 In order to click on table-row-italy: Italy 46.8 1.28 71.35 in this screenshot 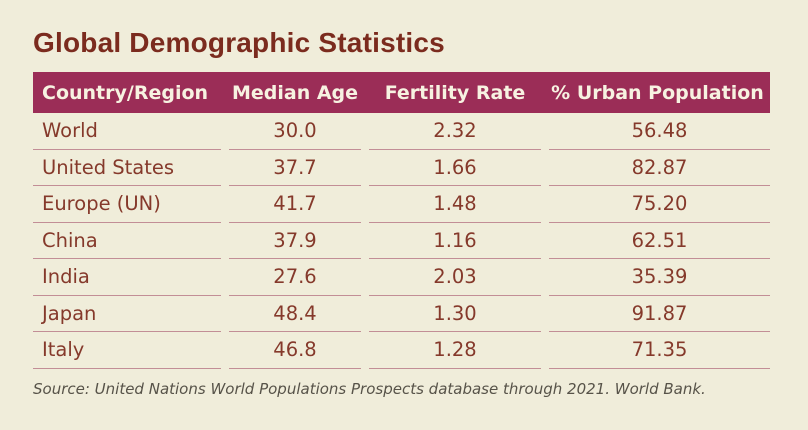, I will do `click(401, 350)`.